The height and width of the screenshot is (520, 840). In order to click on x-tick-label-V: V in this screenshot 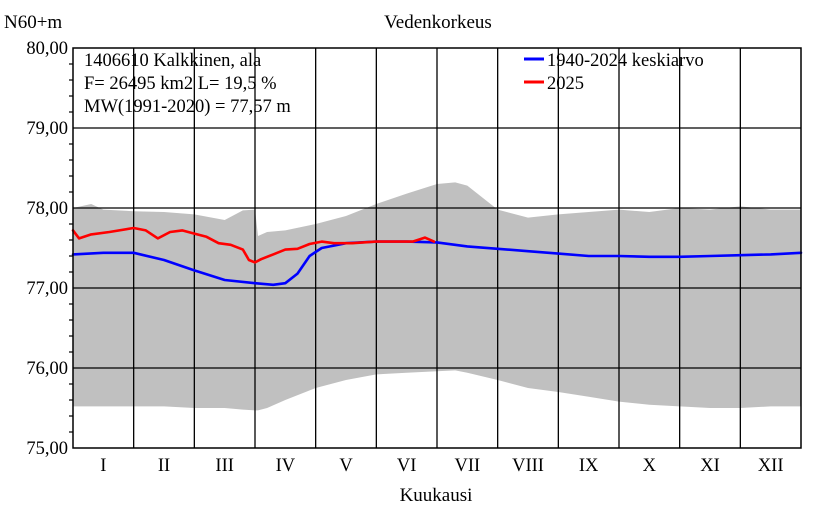, I will do `click(346, 466)`.